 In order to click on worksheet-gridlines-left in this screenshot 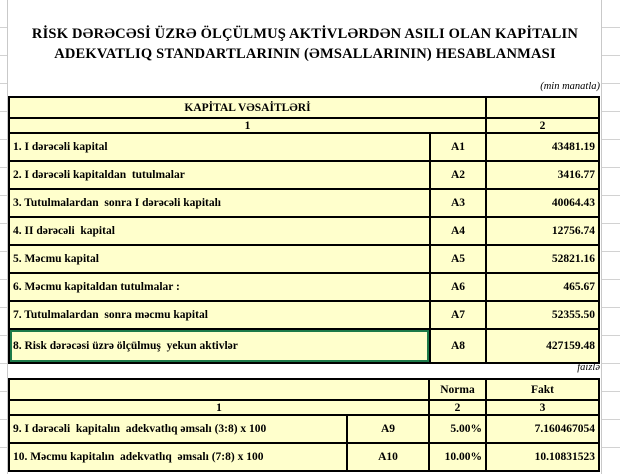, I will do `click(4, 237)`.